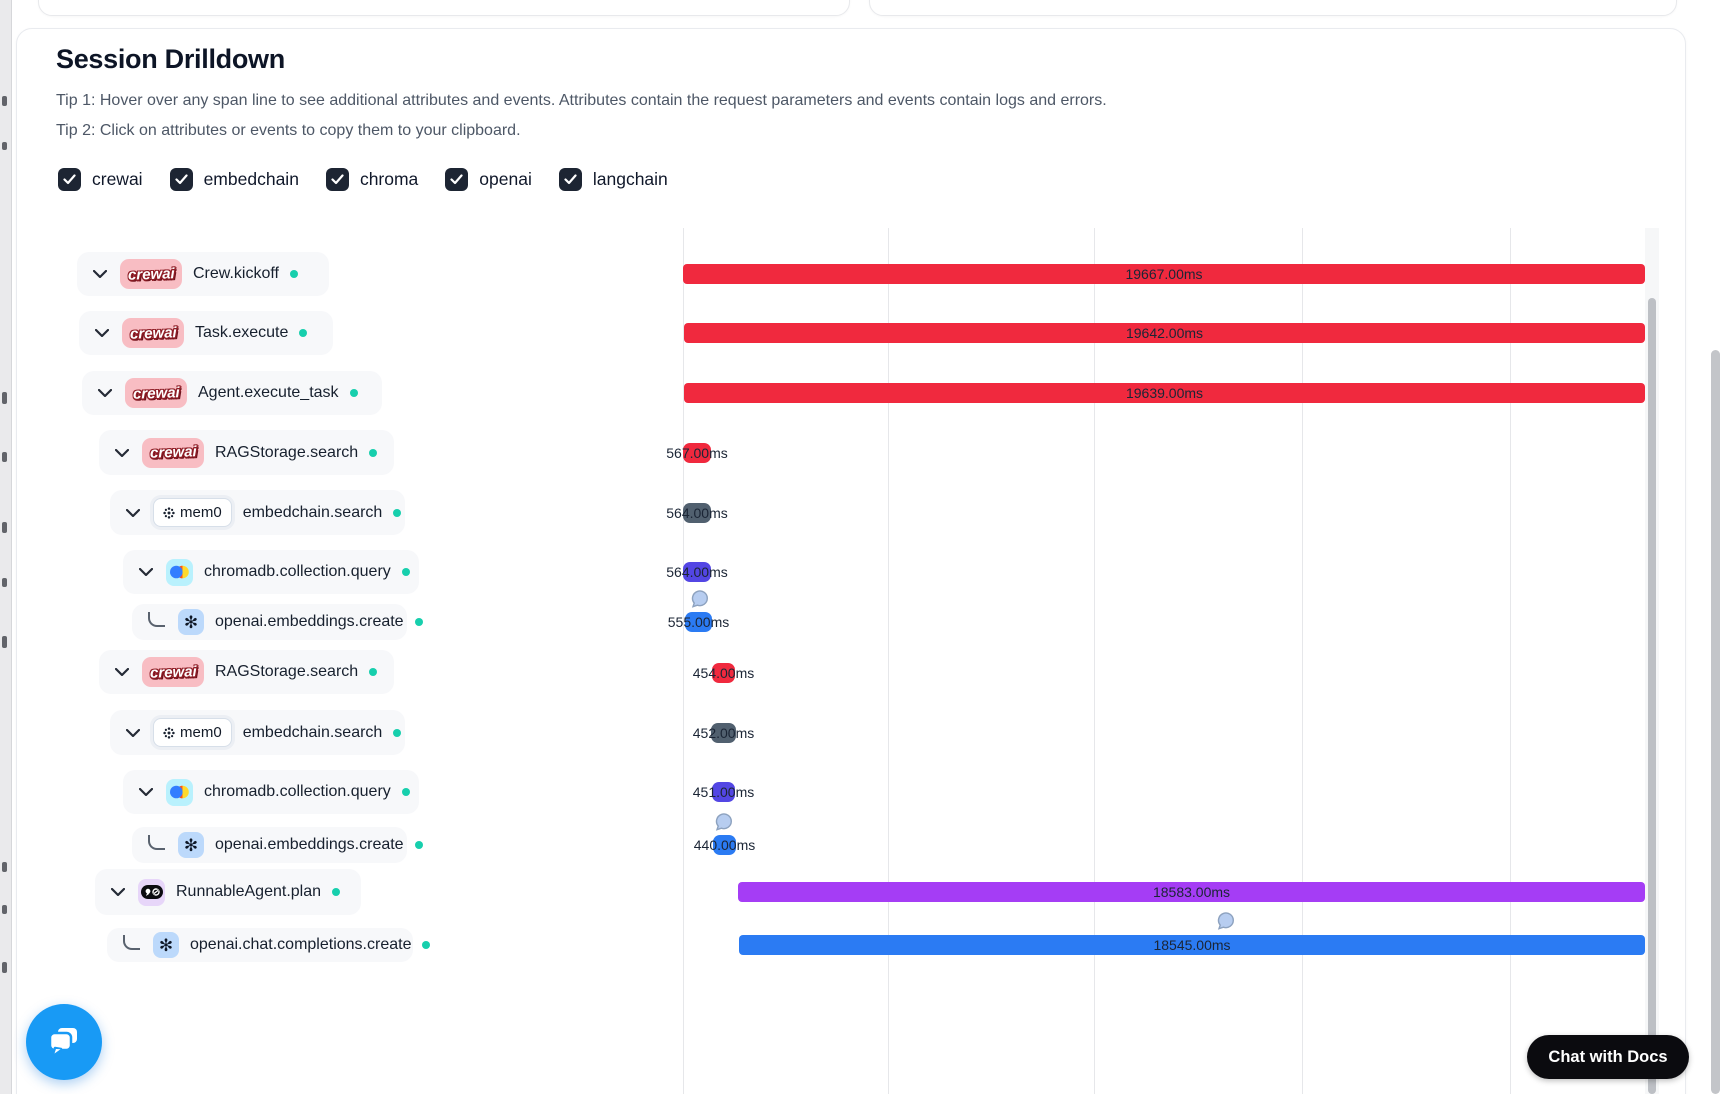 The image size is (1725, 1094). What do you see at coordinates (444, 8) in the screenshot?
I see `top-partial-card-left` at bounding box center [444, 8].